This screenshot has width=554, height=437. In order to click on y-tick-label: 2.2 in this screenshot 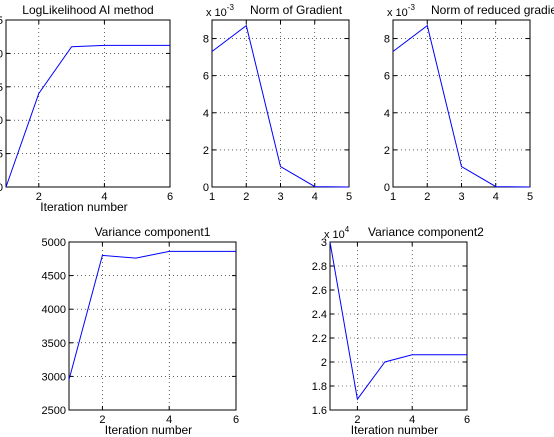, I will do `click(319, 339)`.